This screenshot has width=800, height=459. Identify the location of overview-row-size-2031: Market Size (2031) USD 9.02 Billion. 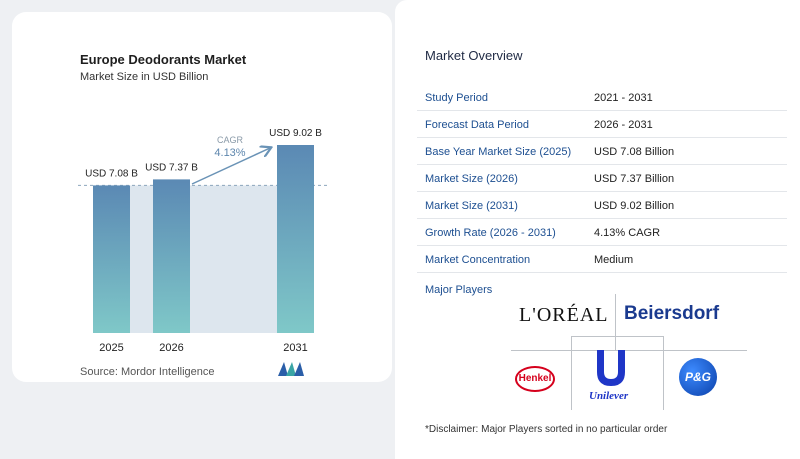
(602, 205).